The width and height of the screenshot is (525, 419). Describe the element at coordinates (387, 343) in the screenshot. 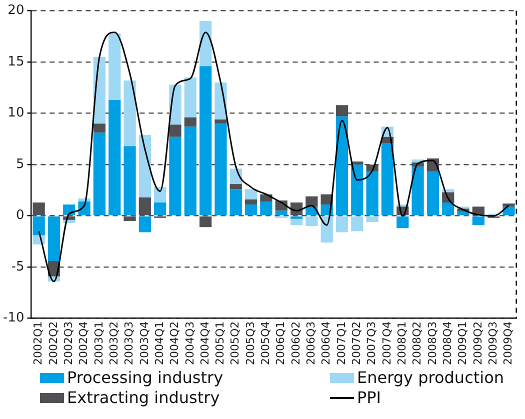

I see `x-tick-label: 2007Q4` at that location.